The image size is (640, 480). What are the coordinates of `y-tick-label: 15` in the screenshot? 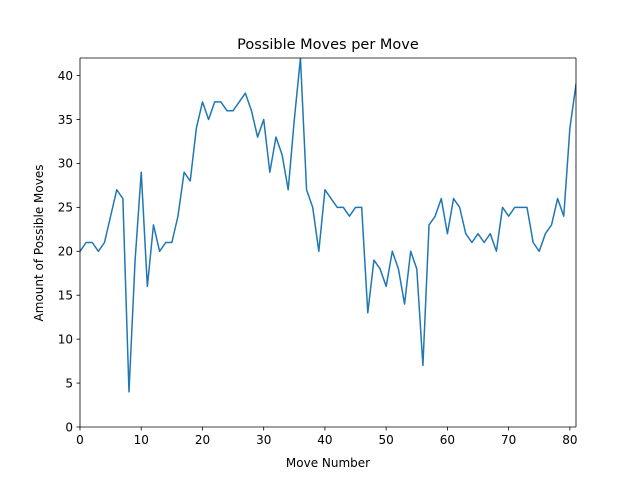 It's located at (65, 296).